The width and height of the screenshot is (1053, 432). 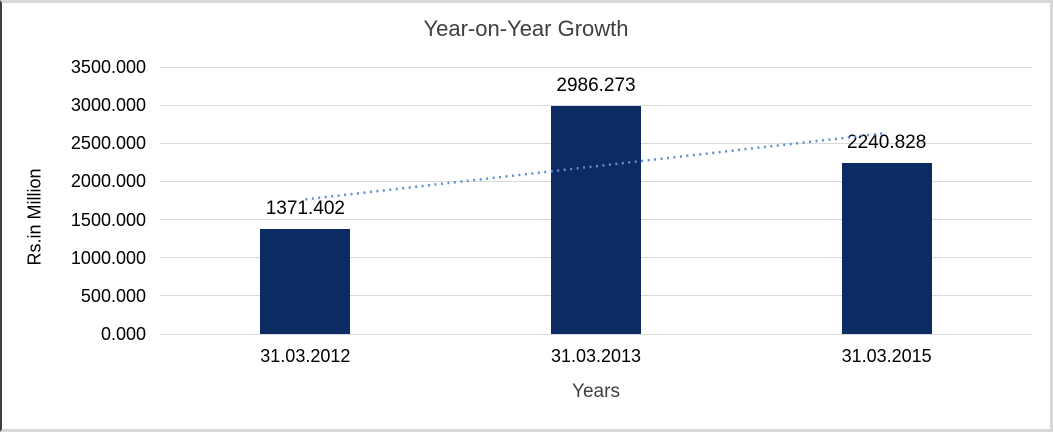 What do you see at coordinates (108, 181) in the screenshot?
I see `y-tick-label: 2000.000` at bounding box center [108, 181].